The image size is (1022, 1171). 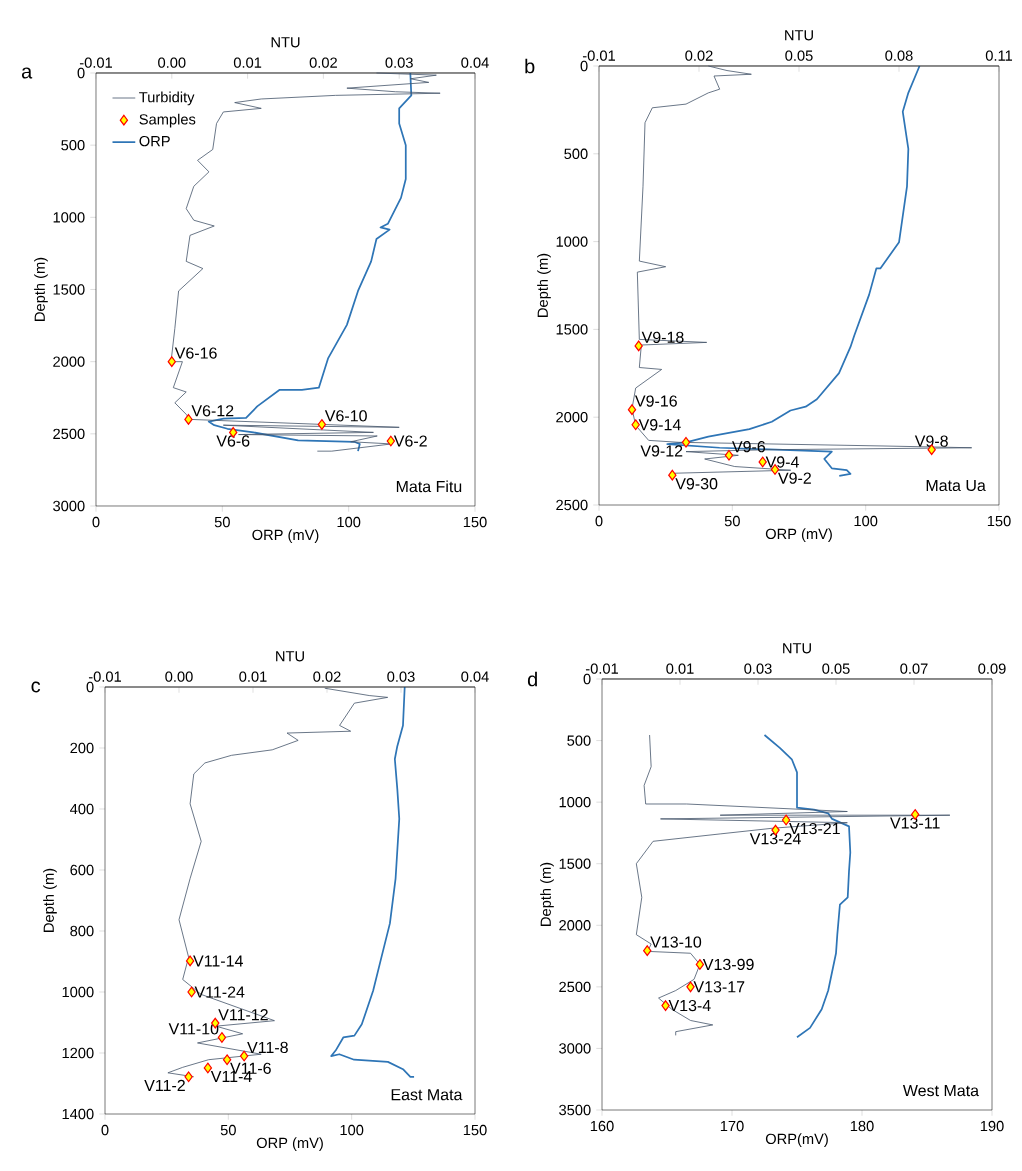 I want to click on data-label: V11-10, so click(x=193, y=1029).